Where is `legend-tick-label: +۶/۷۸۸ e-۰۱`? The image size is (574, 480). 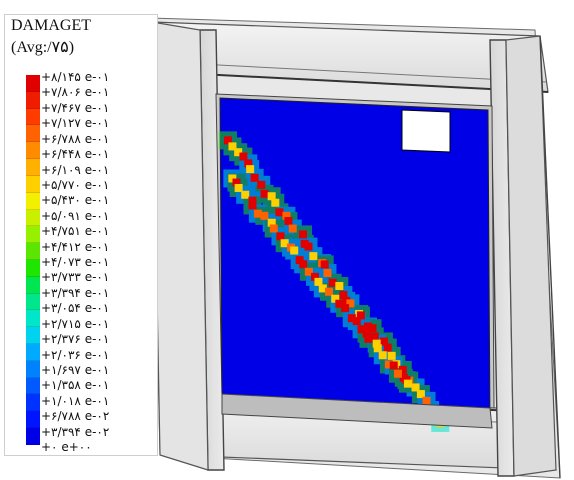
legend-tick-label: +۶/۷۸۸ e-۰۱ is located at coordinates (75, 138).